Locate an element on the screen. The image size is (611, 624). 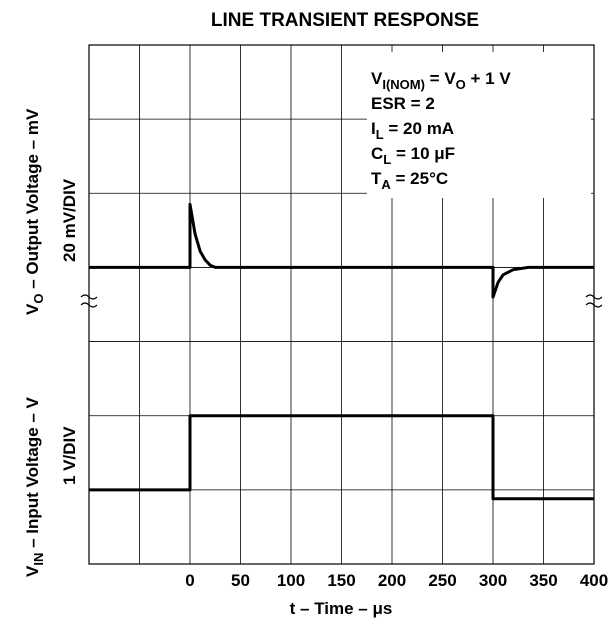
condition-line: IL = 20 mA is located at coordinates (412, 130).